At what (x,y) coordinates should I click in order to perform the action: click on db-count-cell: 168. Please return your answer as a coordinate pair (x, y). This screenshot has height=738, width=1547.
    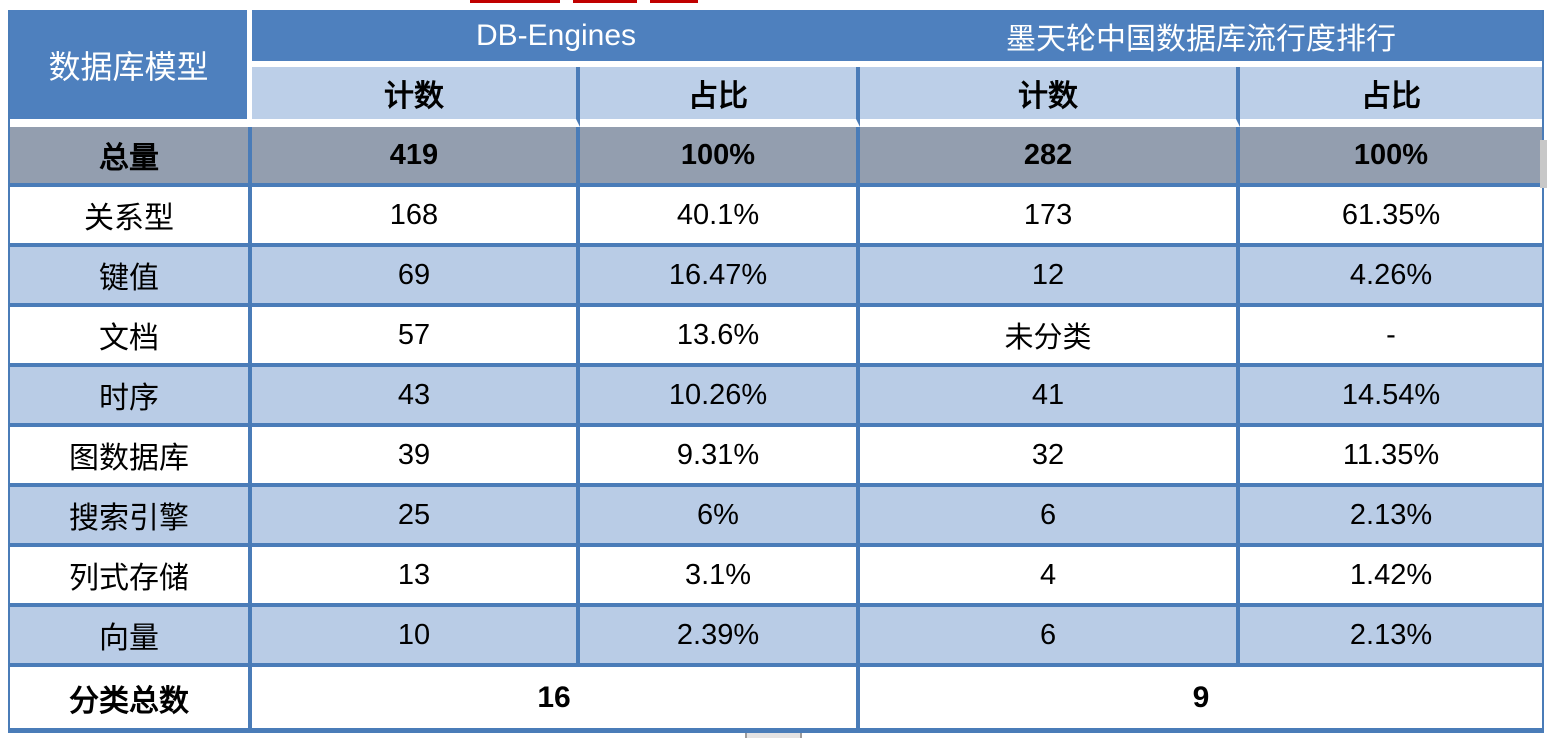
    Looking at the image, I should click on (416, 217).